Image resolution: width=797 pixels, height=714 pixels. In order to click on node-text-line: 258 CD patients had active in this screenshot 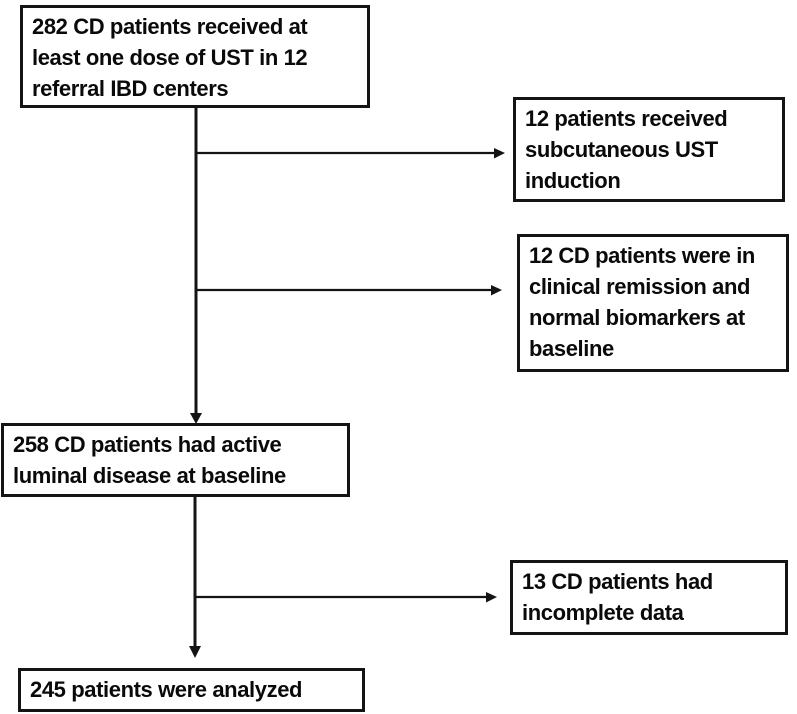, I will do `click(147, 444)`.